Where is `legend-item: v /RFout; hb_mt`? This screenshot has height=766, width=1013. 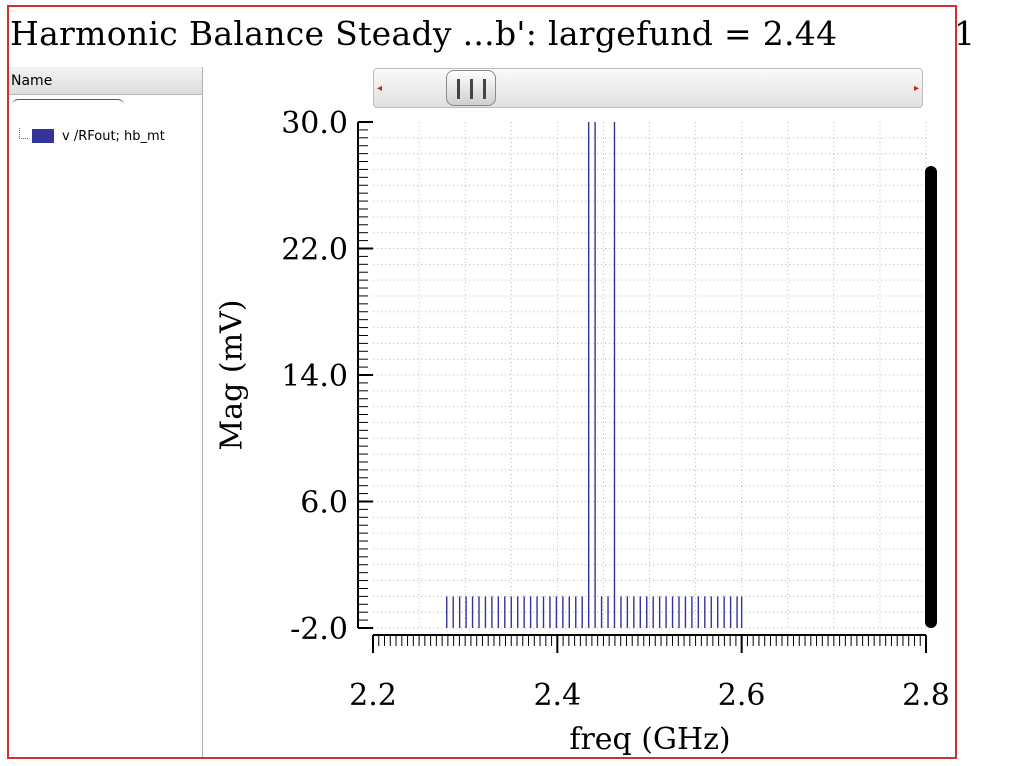
legend-item: v /RFout; hb_mt is located at coordinates (111, 136).